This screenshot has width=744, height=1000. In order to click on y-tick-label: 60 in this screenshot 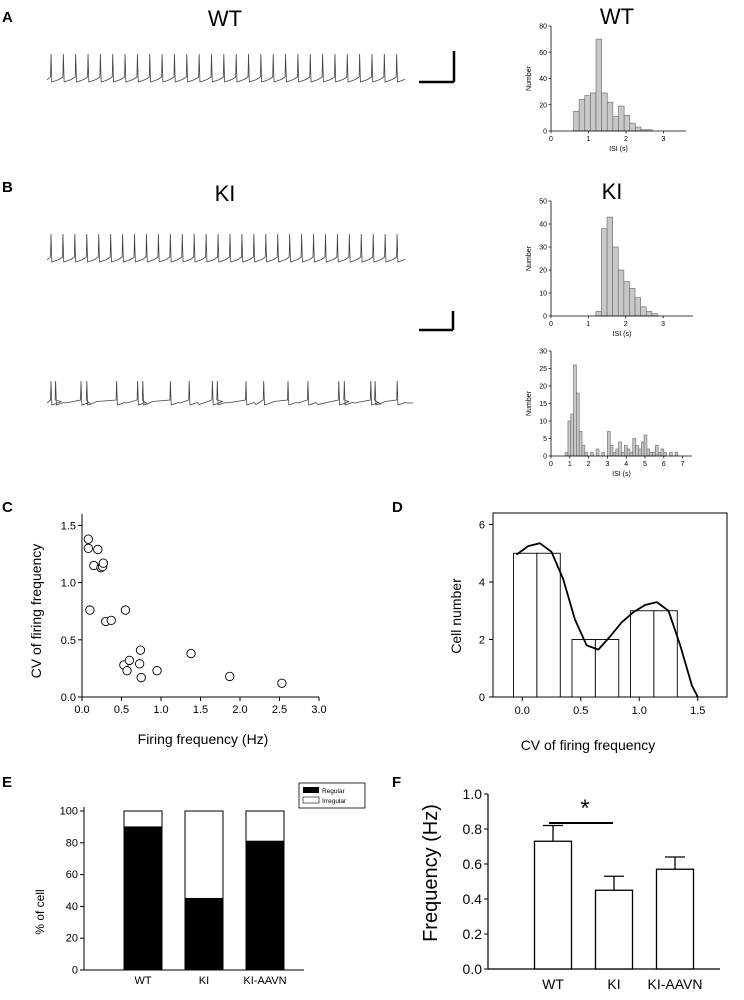, I will do `click(72, 875)`.